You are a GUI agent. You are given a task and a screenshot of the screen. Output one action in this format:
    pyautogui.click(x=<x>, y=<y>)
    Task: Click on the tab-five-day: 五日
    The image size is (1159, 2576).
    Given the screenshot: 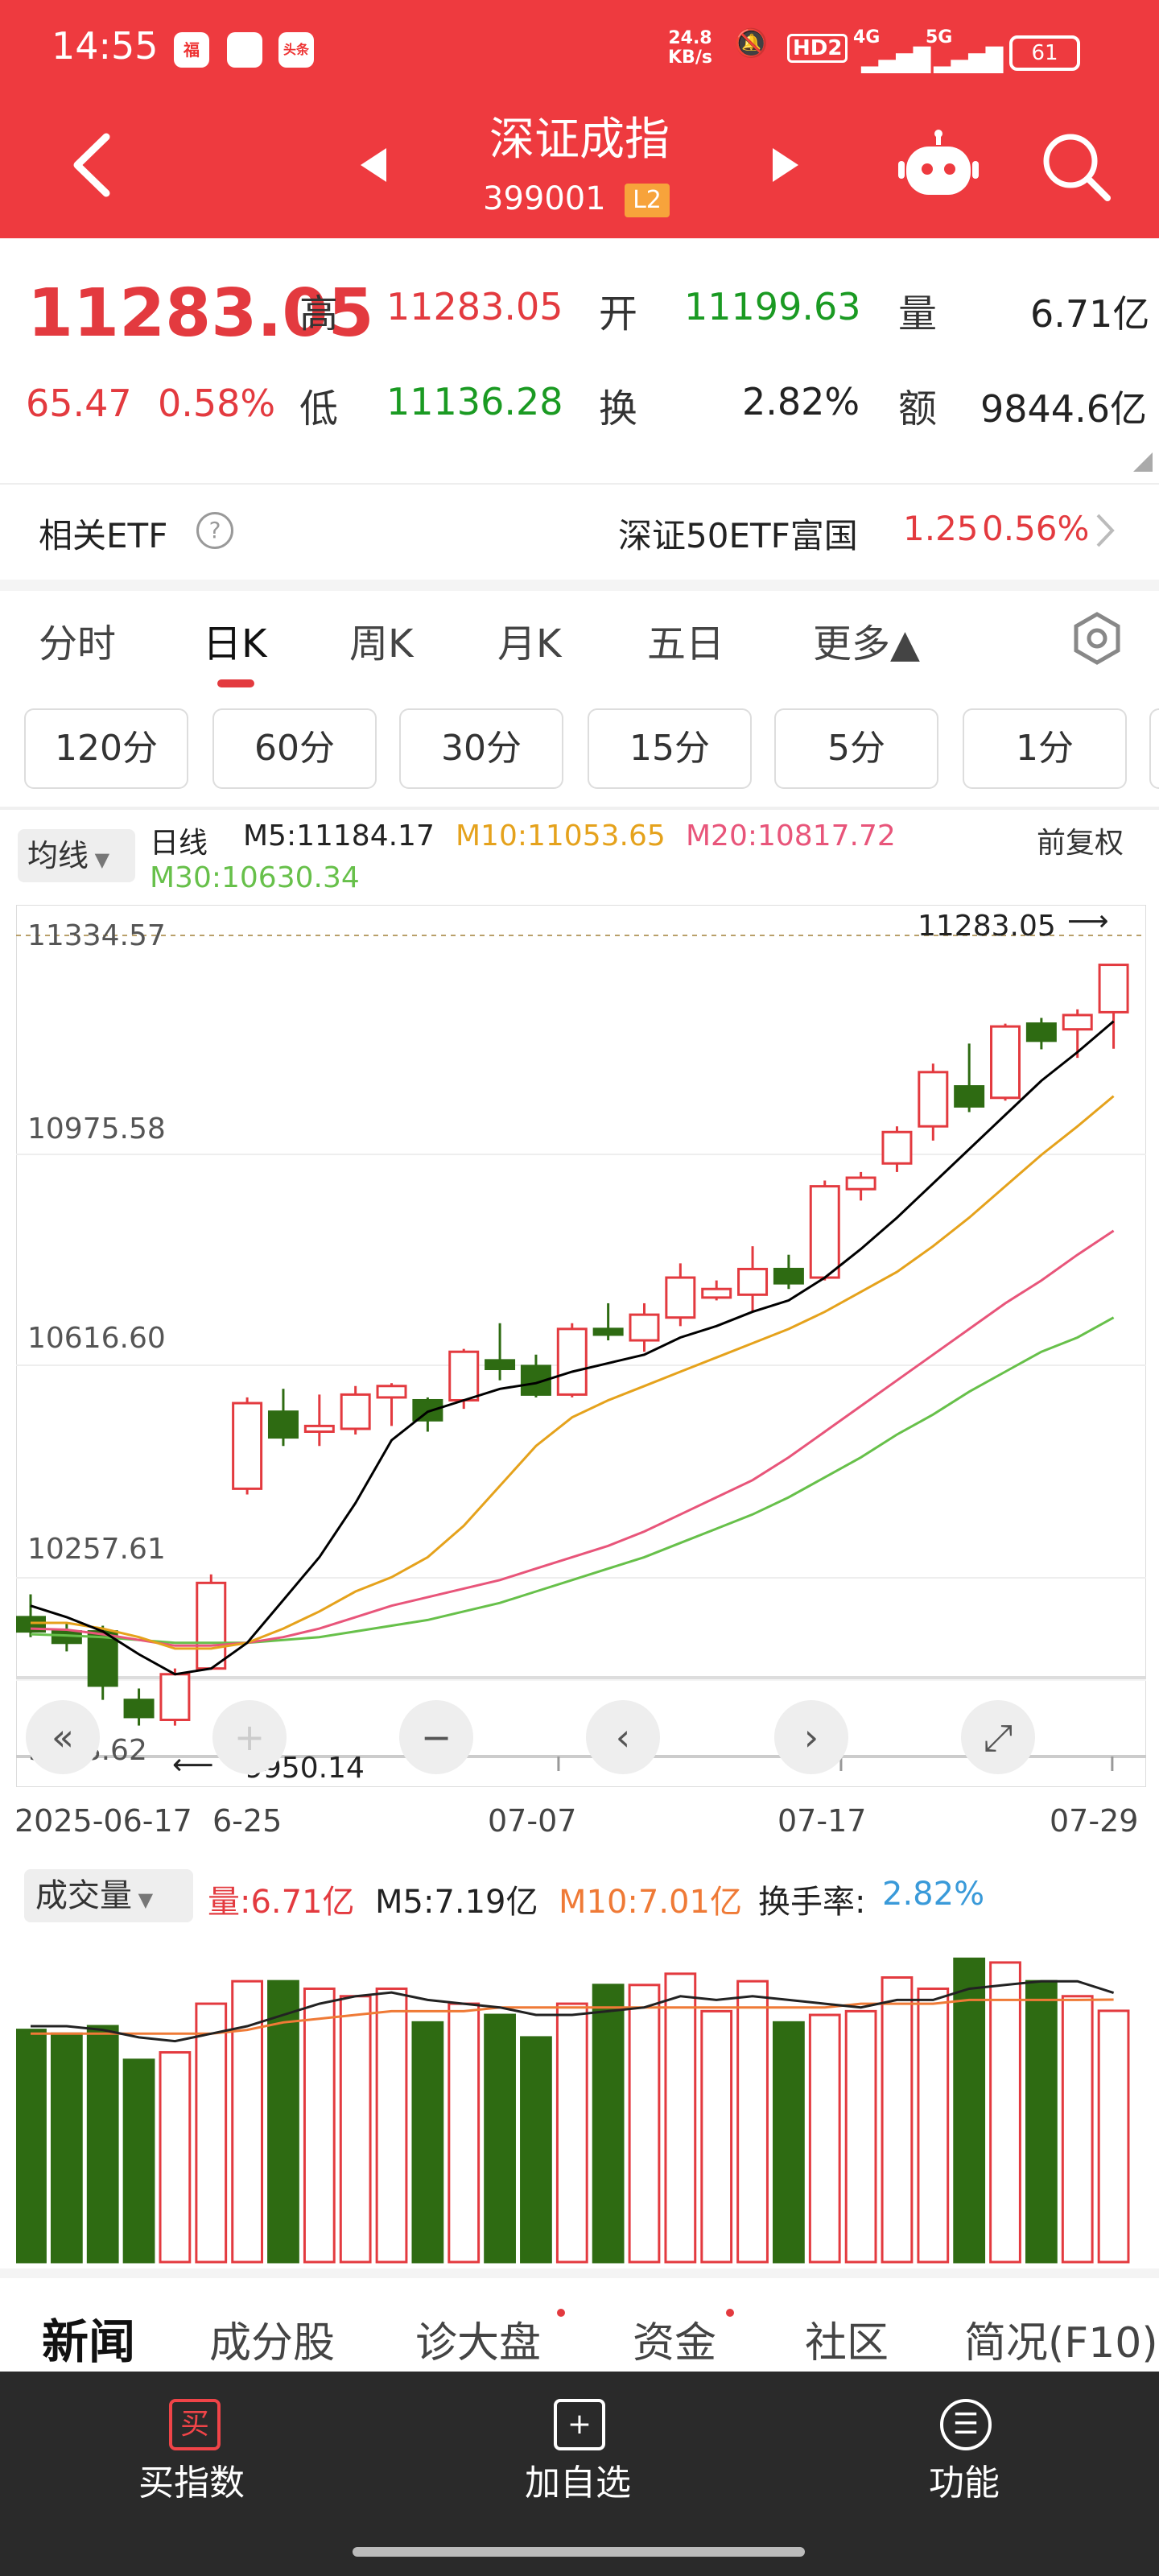 What is the action you would take?
    pyautogui.click(x=686, y=644)
    